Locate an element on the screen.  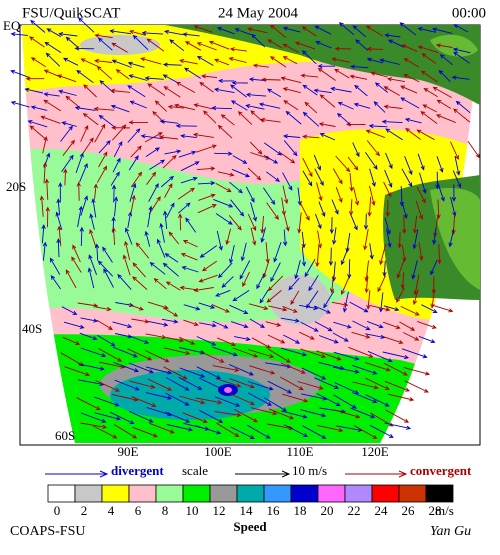
colorbar: 0 2 4 6 8 10 12 14 16 18 20 22 24 26 28m/s is located at coordinates (250, 501).